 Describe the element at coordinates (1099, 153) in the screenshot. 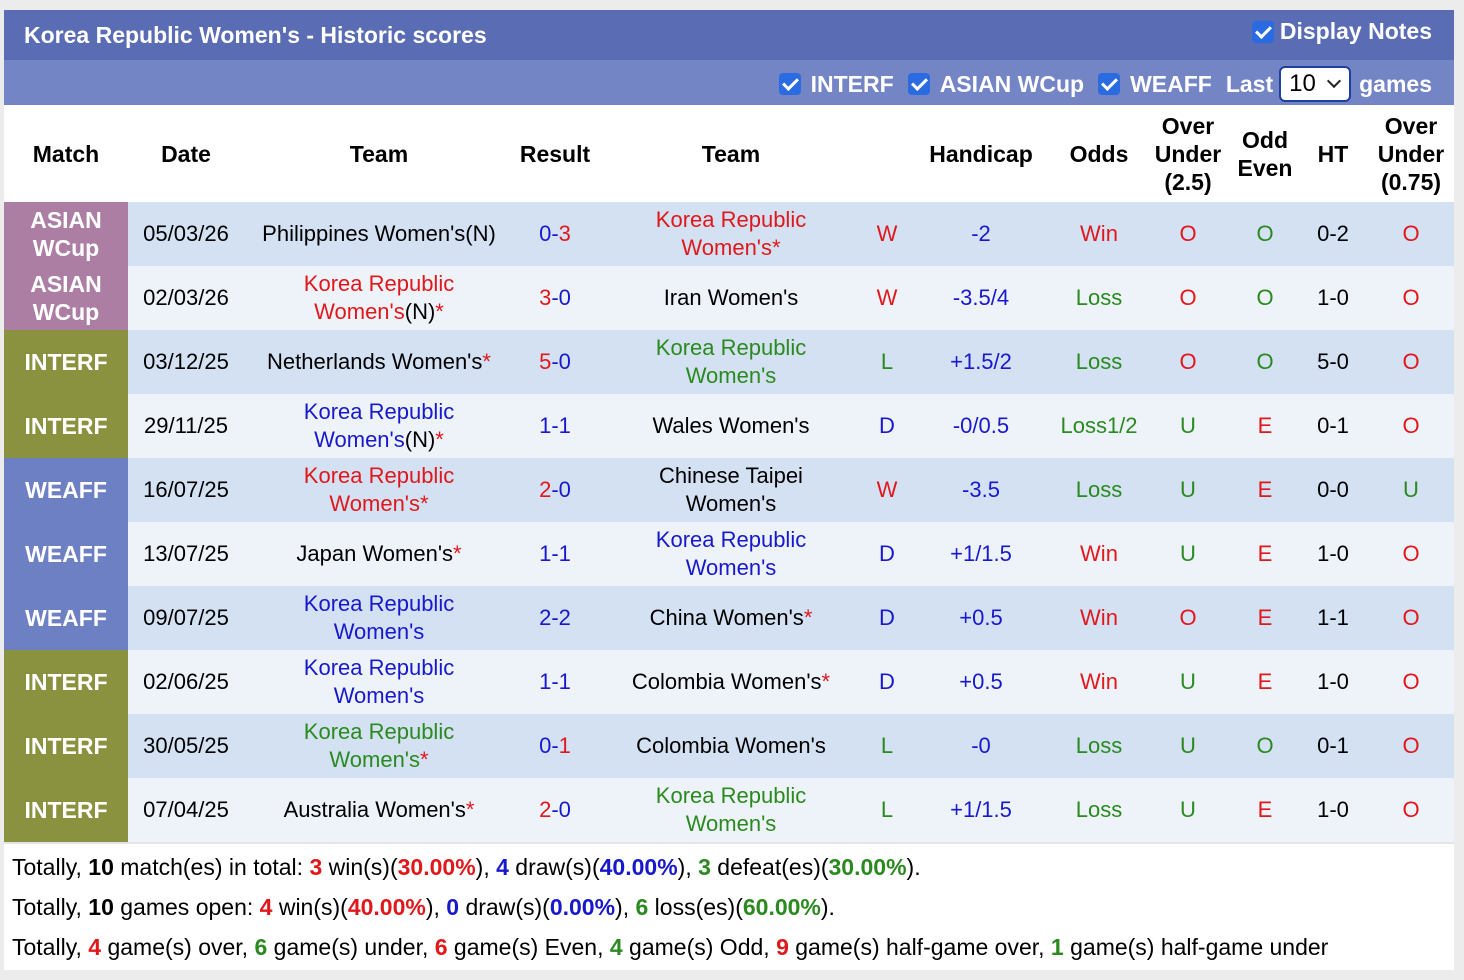

I see `col-odds: Odds` at that location.